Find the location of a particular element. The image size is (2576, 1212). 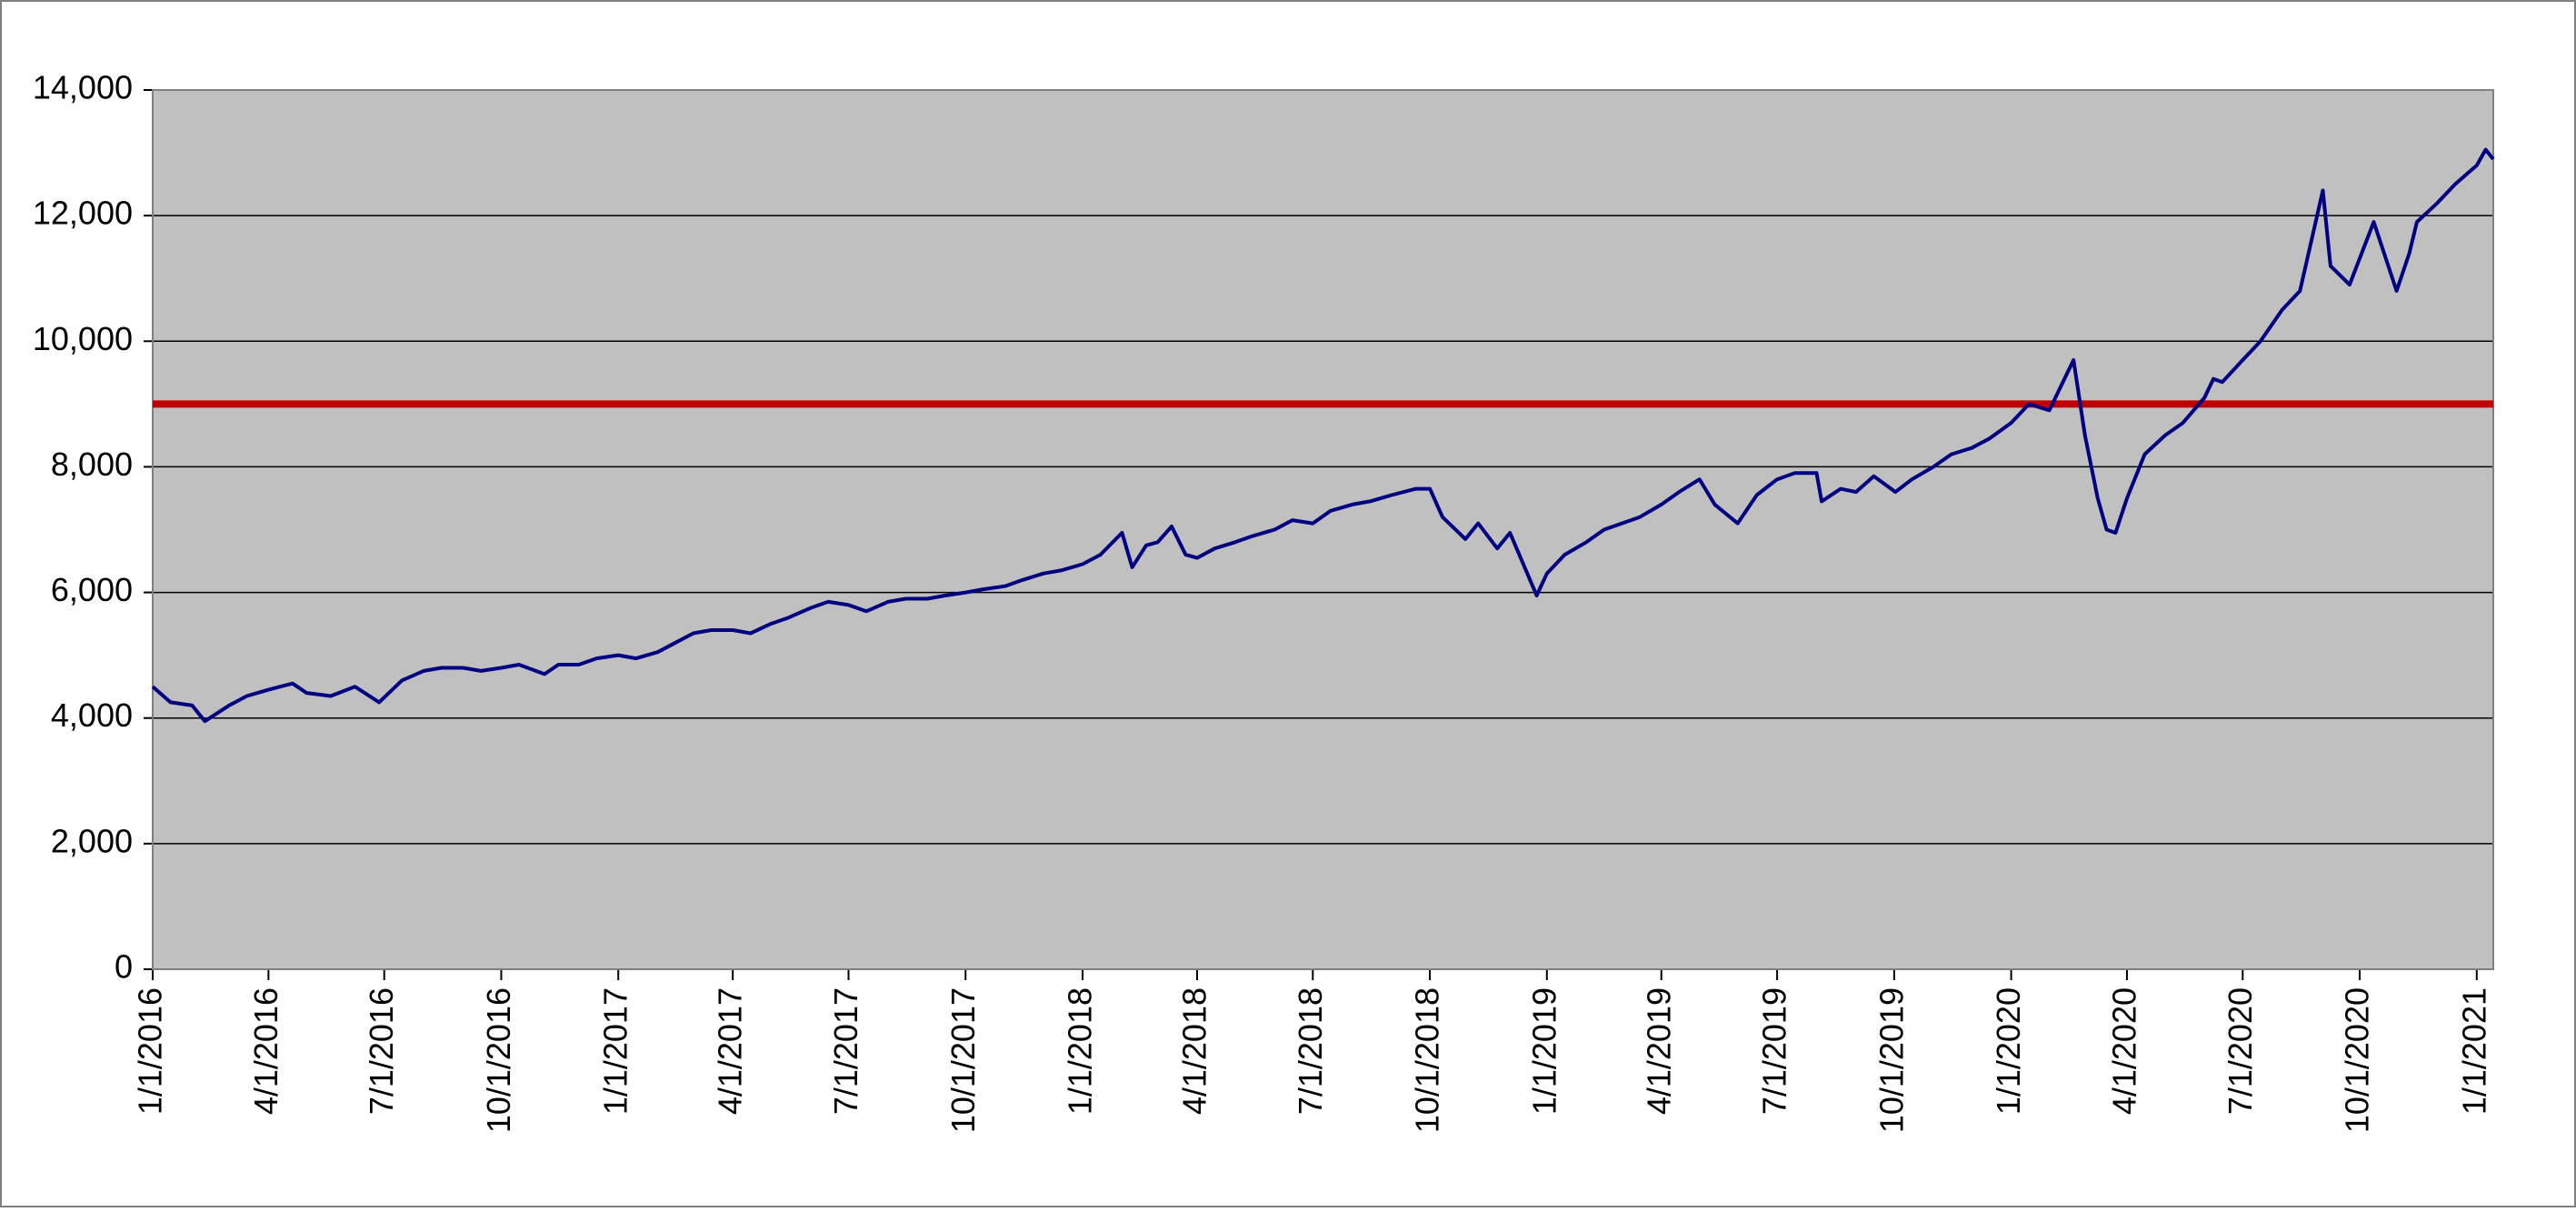

x-tick-label: 4/1/2018 is located at coordinates (1194, 1051).